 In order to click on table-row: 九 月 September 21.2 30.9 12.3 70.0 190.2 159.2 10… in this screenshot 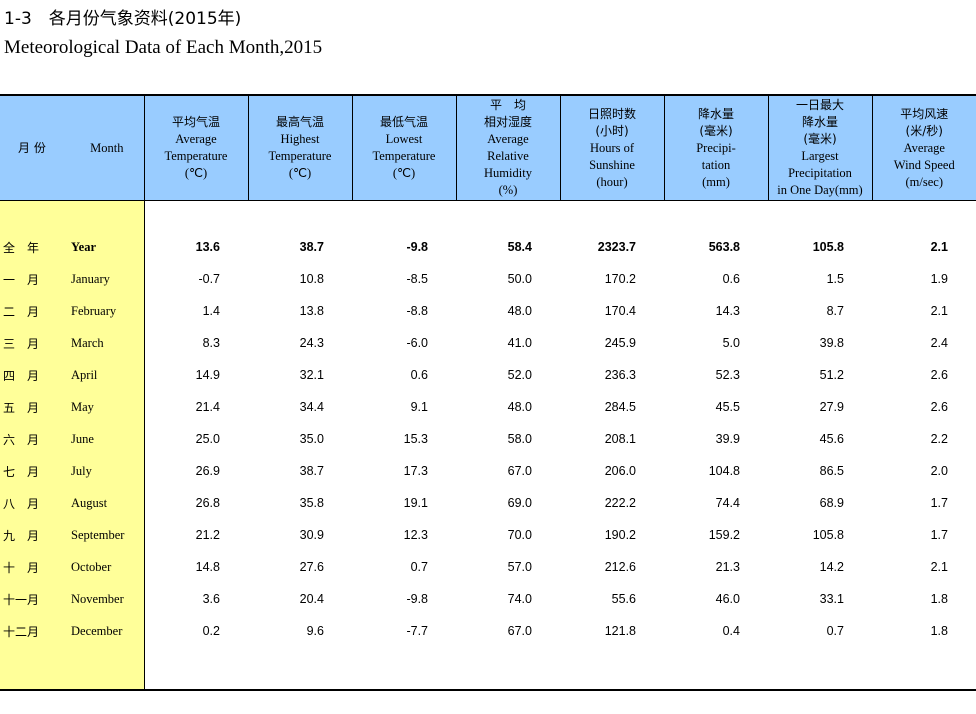, I will do `click(488, 535)`.